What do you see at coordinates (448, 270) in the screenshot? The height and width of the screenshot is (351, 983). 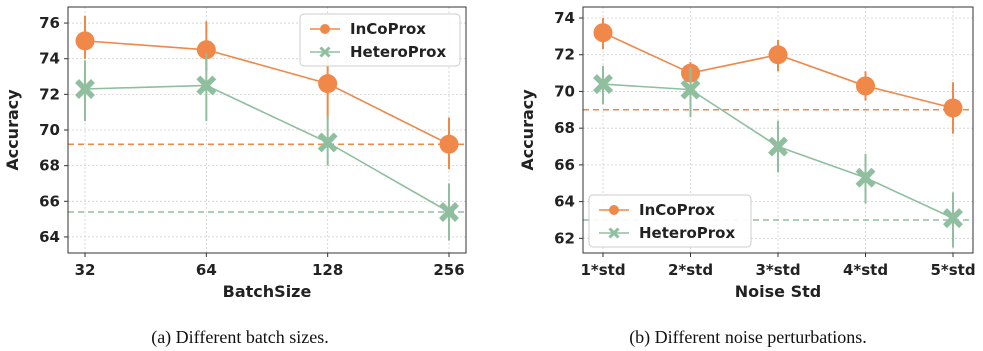 I see `x-tick-label: 256` at bounding box center [448, 270].